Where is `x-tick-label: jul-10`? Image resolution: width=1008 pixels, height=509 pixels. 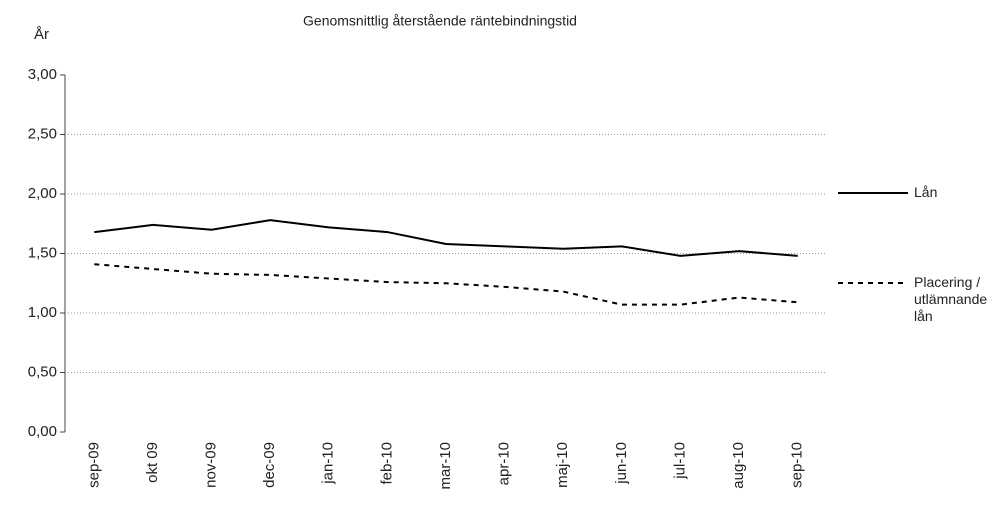 x-tick-label: jul-10 is located at coordinates (679, 461).